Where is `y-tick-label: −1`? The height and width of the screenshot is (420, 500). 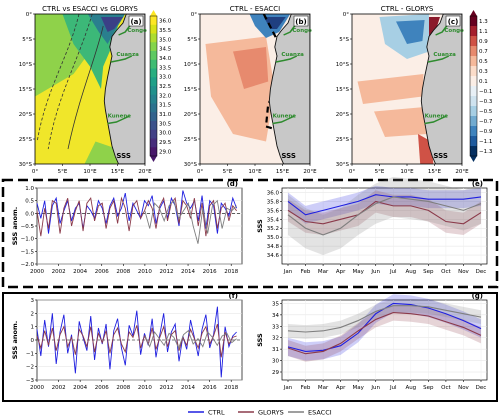 y-tick-label: −1 is located at coordinates (30, 354).